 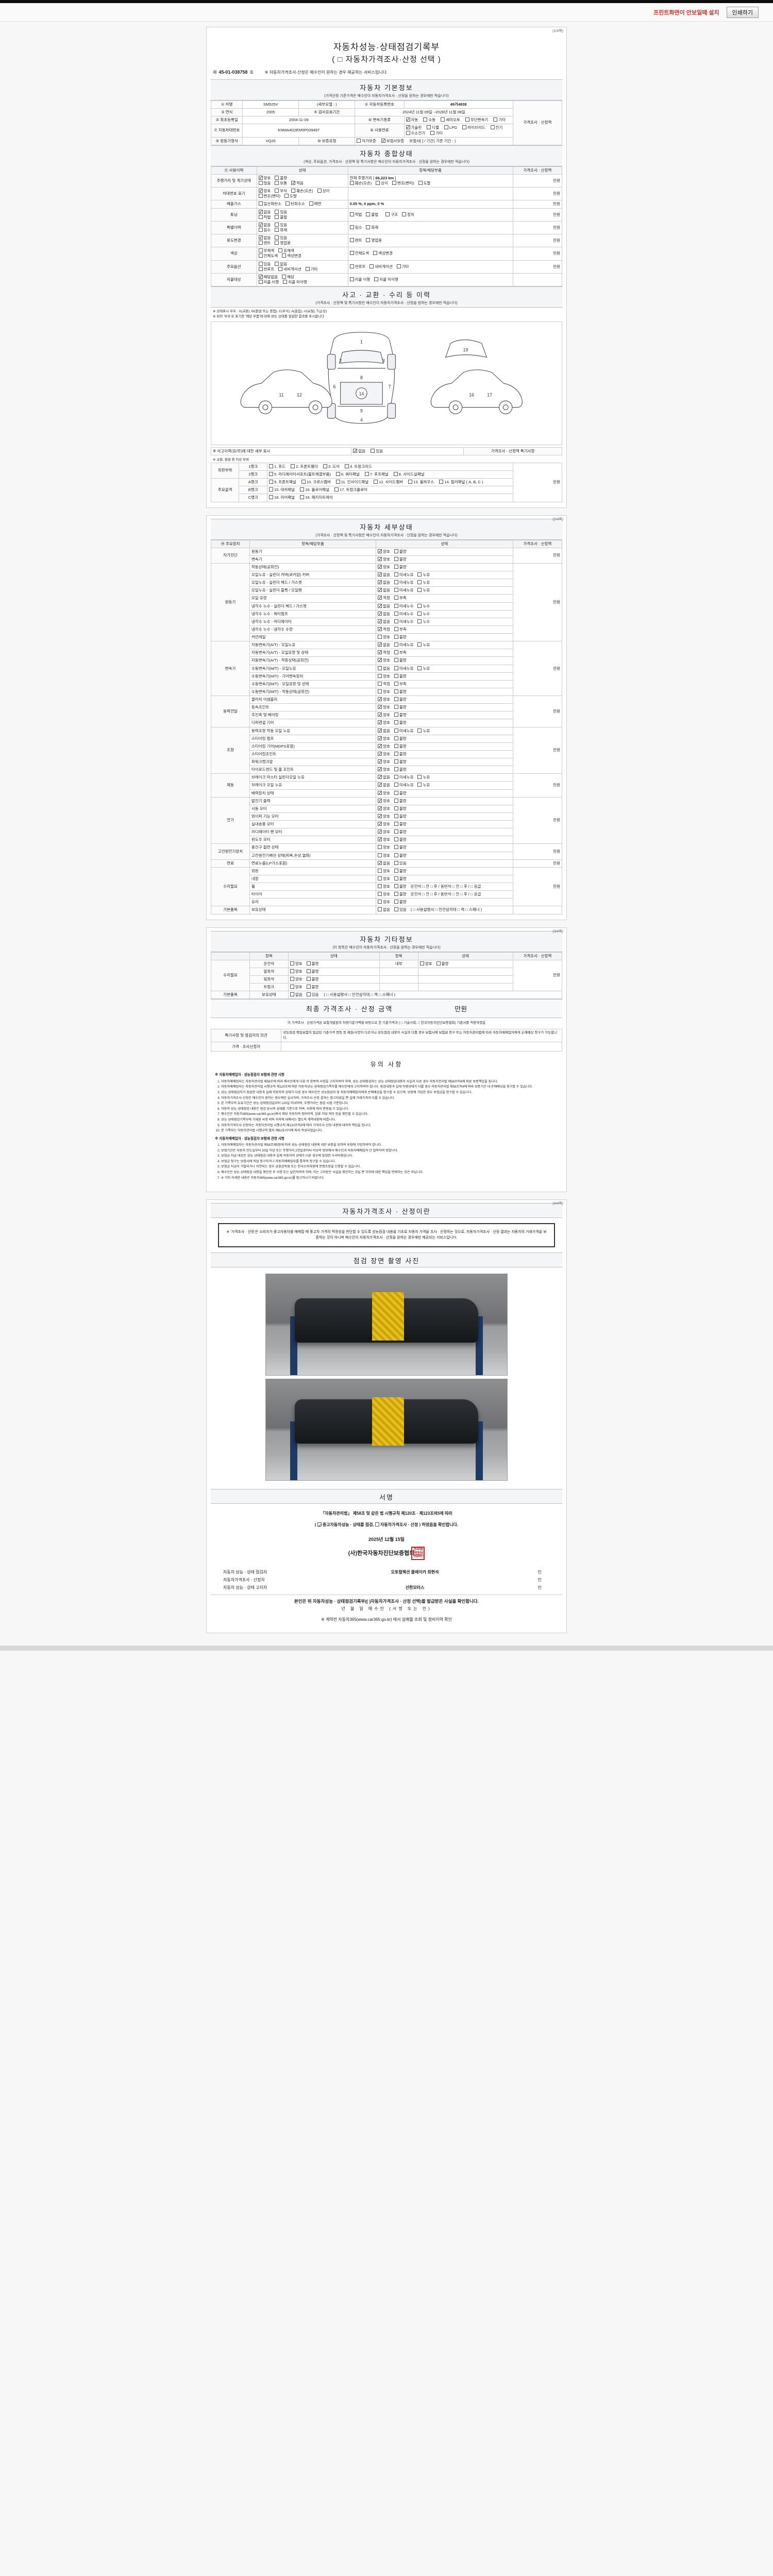 What do you see at coordinates (281, 497) in the screenshot?
I see `part-option: 18. 리어패널` at bounding box center [281, 497].